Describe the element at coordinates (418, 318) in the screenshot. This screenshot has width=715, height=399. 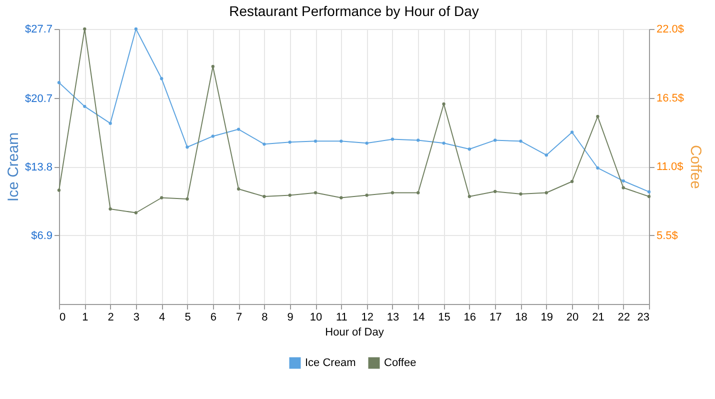
I see `x-tick-label: 14` at that location.